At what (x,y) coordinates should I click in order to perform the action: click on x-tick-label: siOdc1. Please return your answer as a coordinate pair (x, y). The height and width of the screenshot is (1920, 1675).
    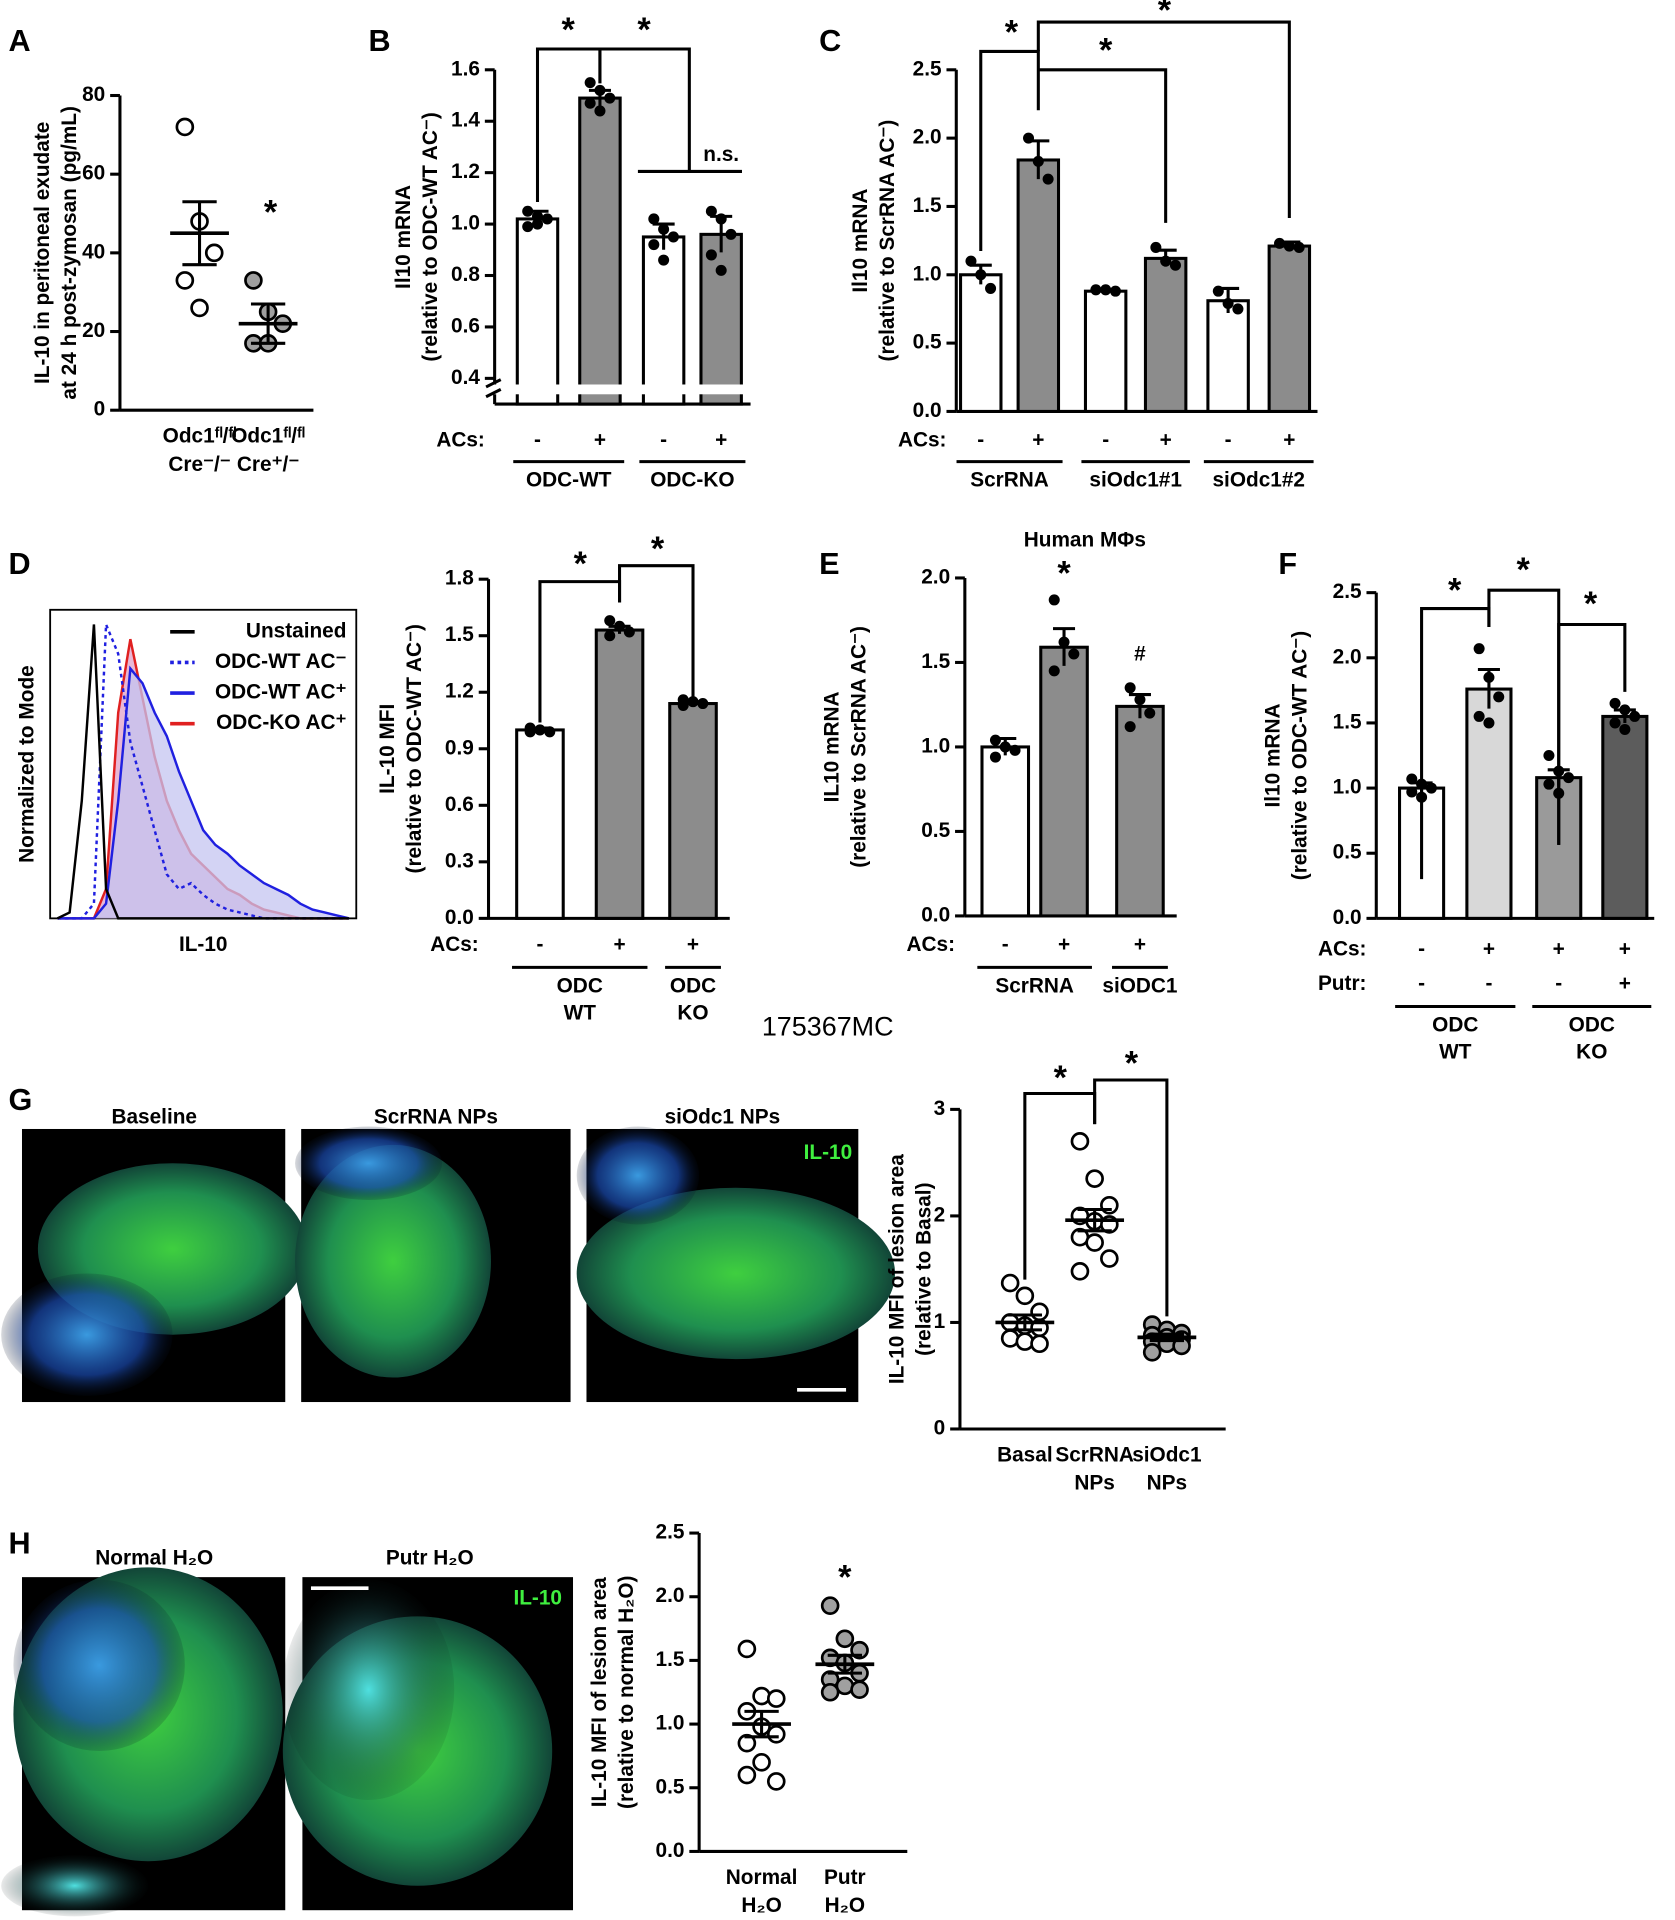
    Looking at the image, I should click on (1166, 1454).